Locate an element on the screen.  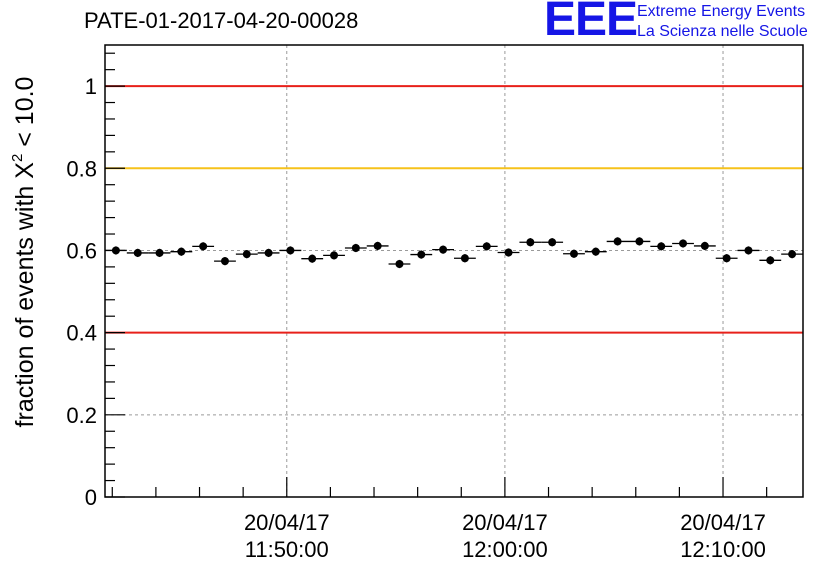
eee-logo: EEE is located at coordinates (591, 23).